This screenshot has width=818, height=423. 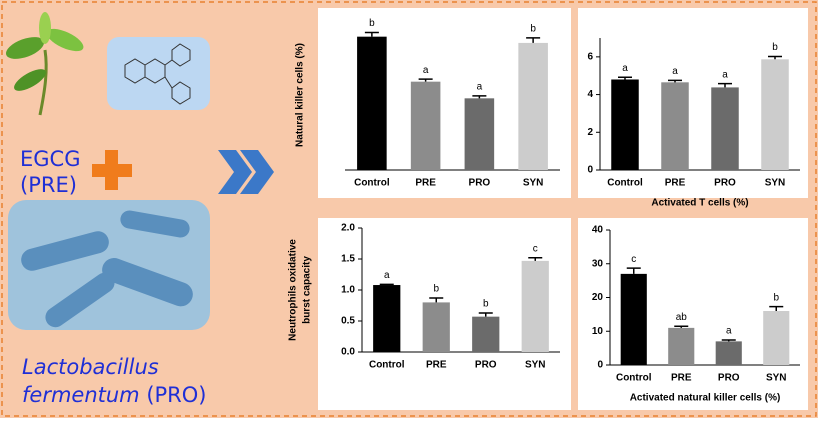 What do you see at coordinates (705, 398) in the screenshot?
I see `x-axis-label: Activated natural killer cells (%)` at bounding box center [705, 398].